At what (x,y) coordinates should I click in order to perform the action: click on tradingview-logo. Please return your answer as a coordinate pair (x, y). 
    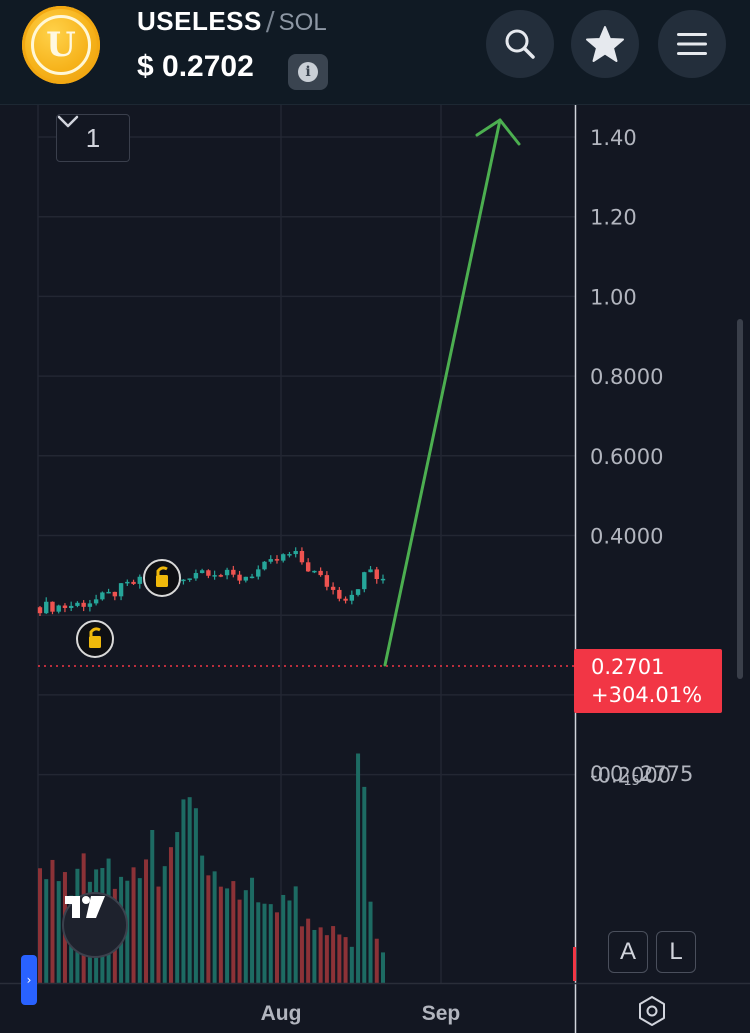
    Looking at the image, I should click on (95, 925).